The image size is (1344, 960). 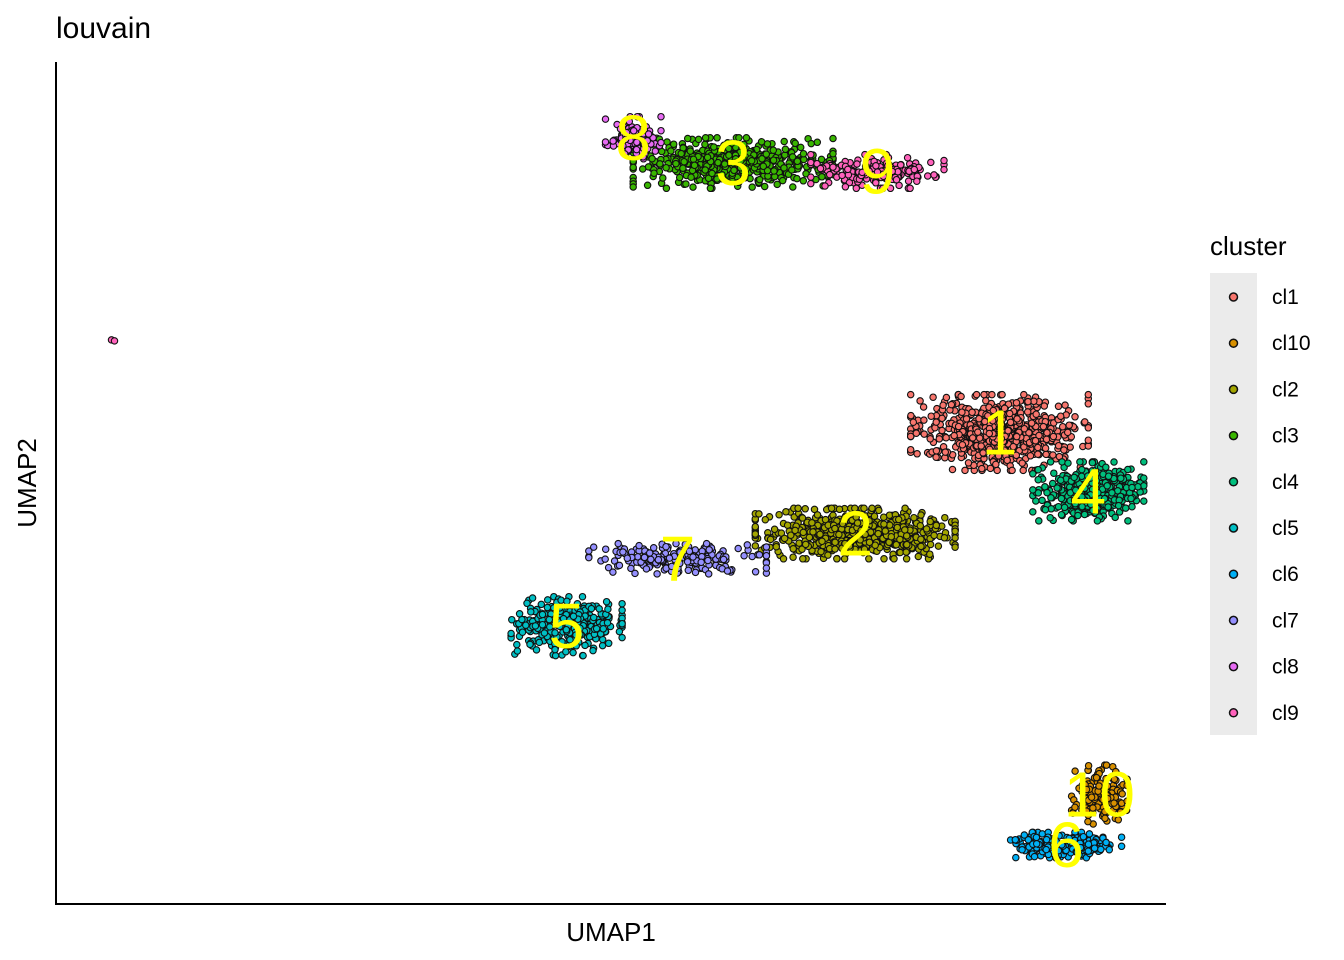 What do you see at coordinates (1233, 435) in the screenshot?
I see `legend-key-cl3` at bounding box center [1233, 435].